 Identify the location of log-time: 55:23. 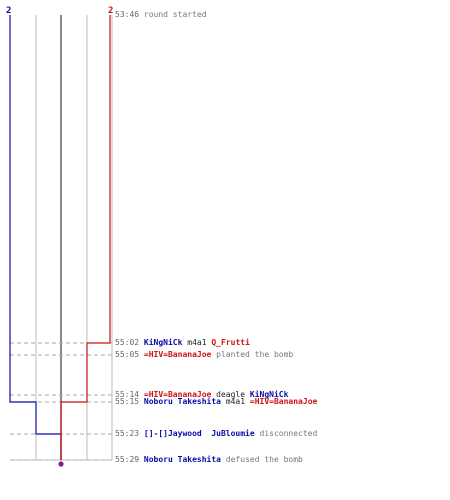
(129, 433).